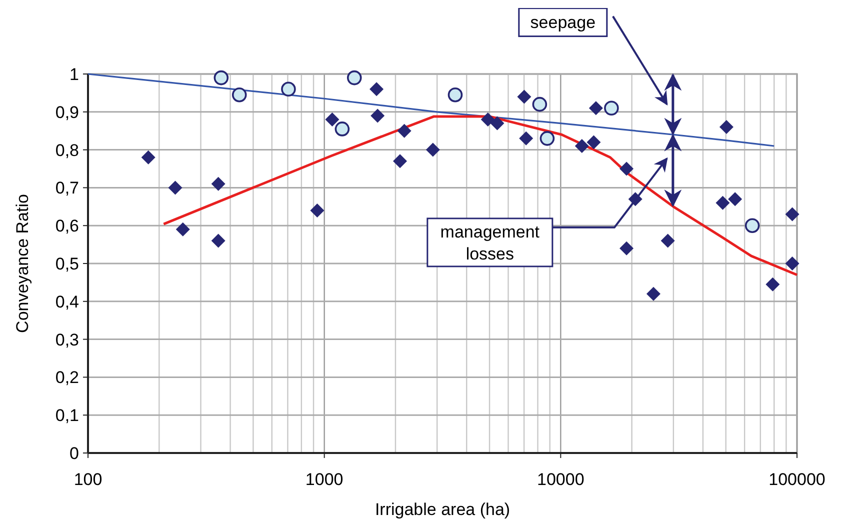 The height and width of the screenshot is (531, 845). I want to click on y-tick-label: 0,6, so click(67, 226).